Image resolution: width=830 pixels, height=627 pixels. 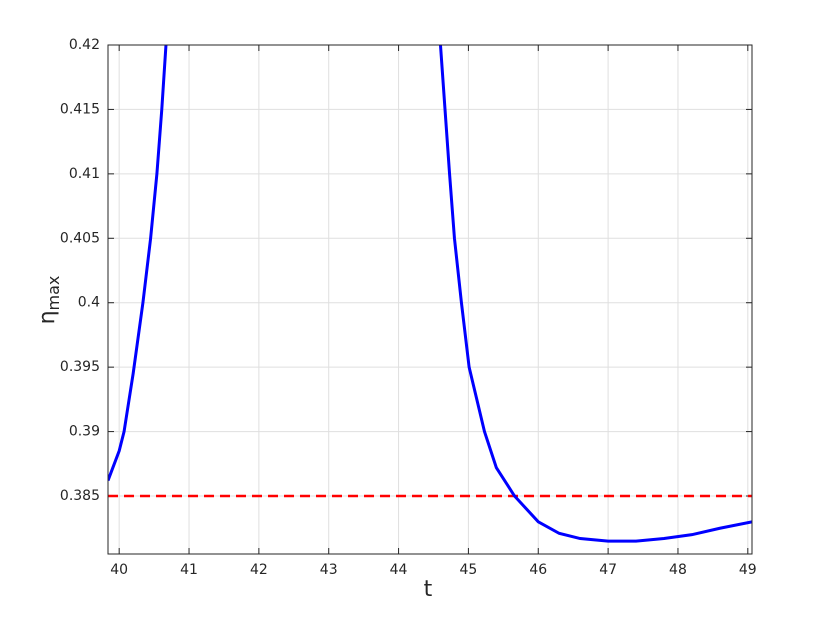 What do you see at coordinates (748, 570) in the screenshot?
I see `x-tick-label: 49` at bounding box center [748, 570].